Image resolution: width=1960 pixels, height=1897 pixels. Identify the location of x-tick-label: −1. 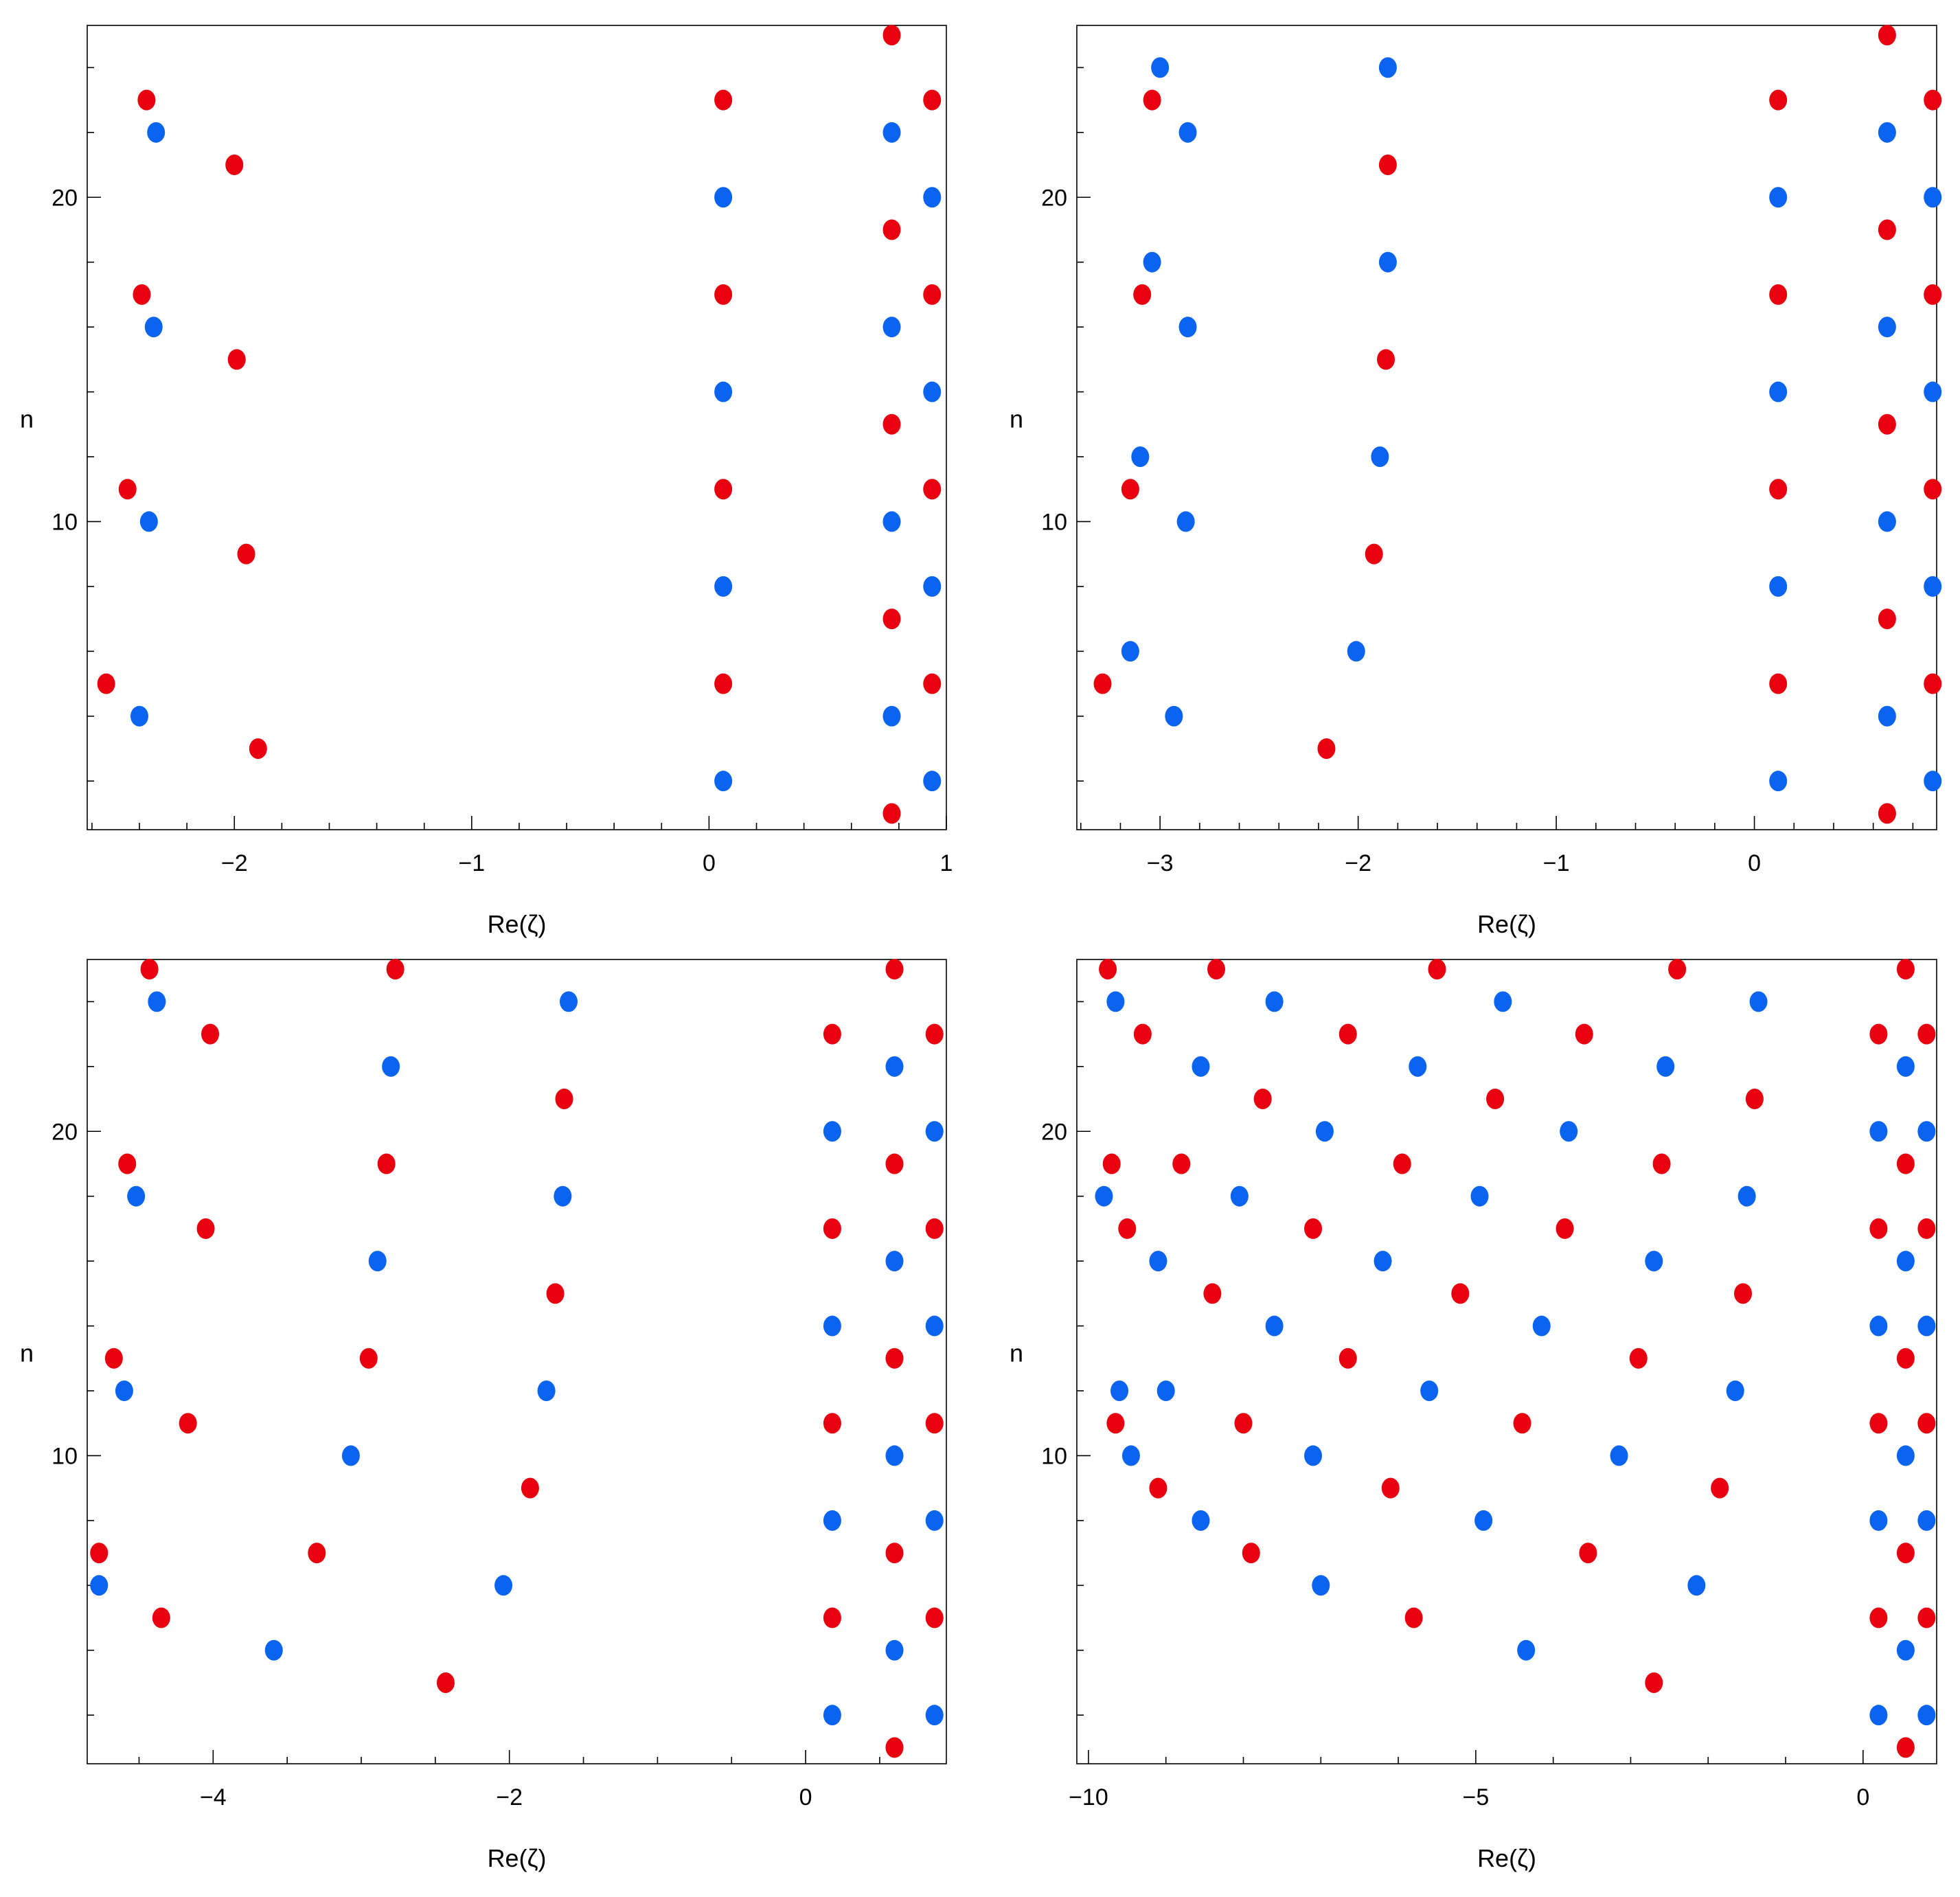
(471, 863).